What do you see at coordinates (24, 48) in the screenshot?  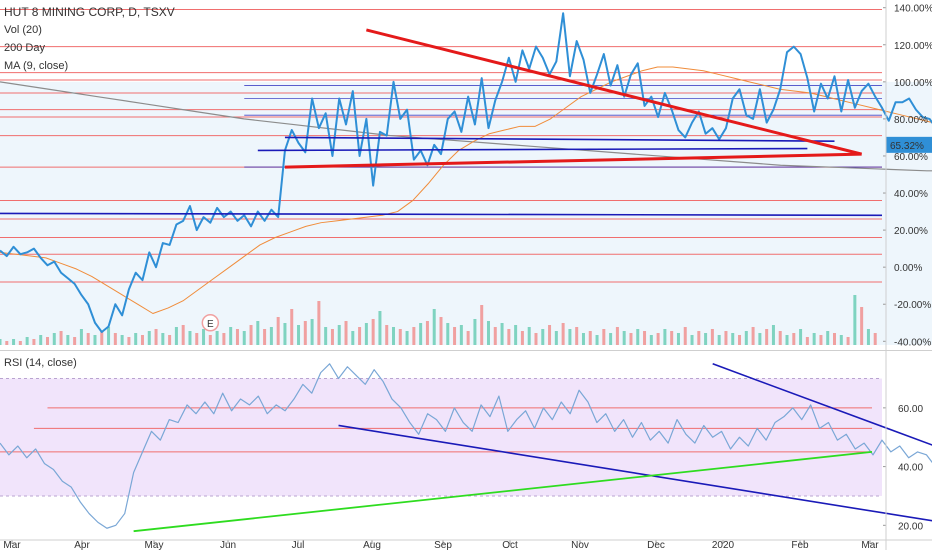 I see `legend-ma200: 200 Day` at bounding box center [24, 48].